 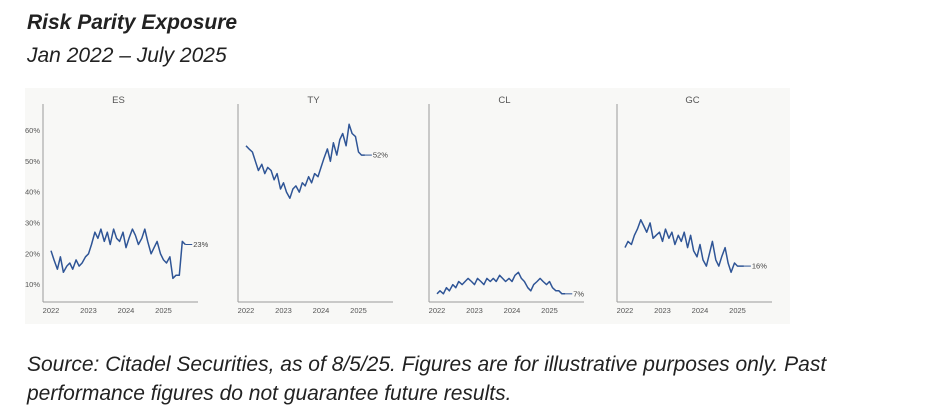 I want to click on end-label-gc: 16%, so click(x=759, y=266).